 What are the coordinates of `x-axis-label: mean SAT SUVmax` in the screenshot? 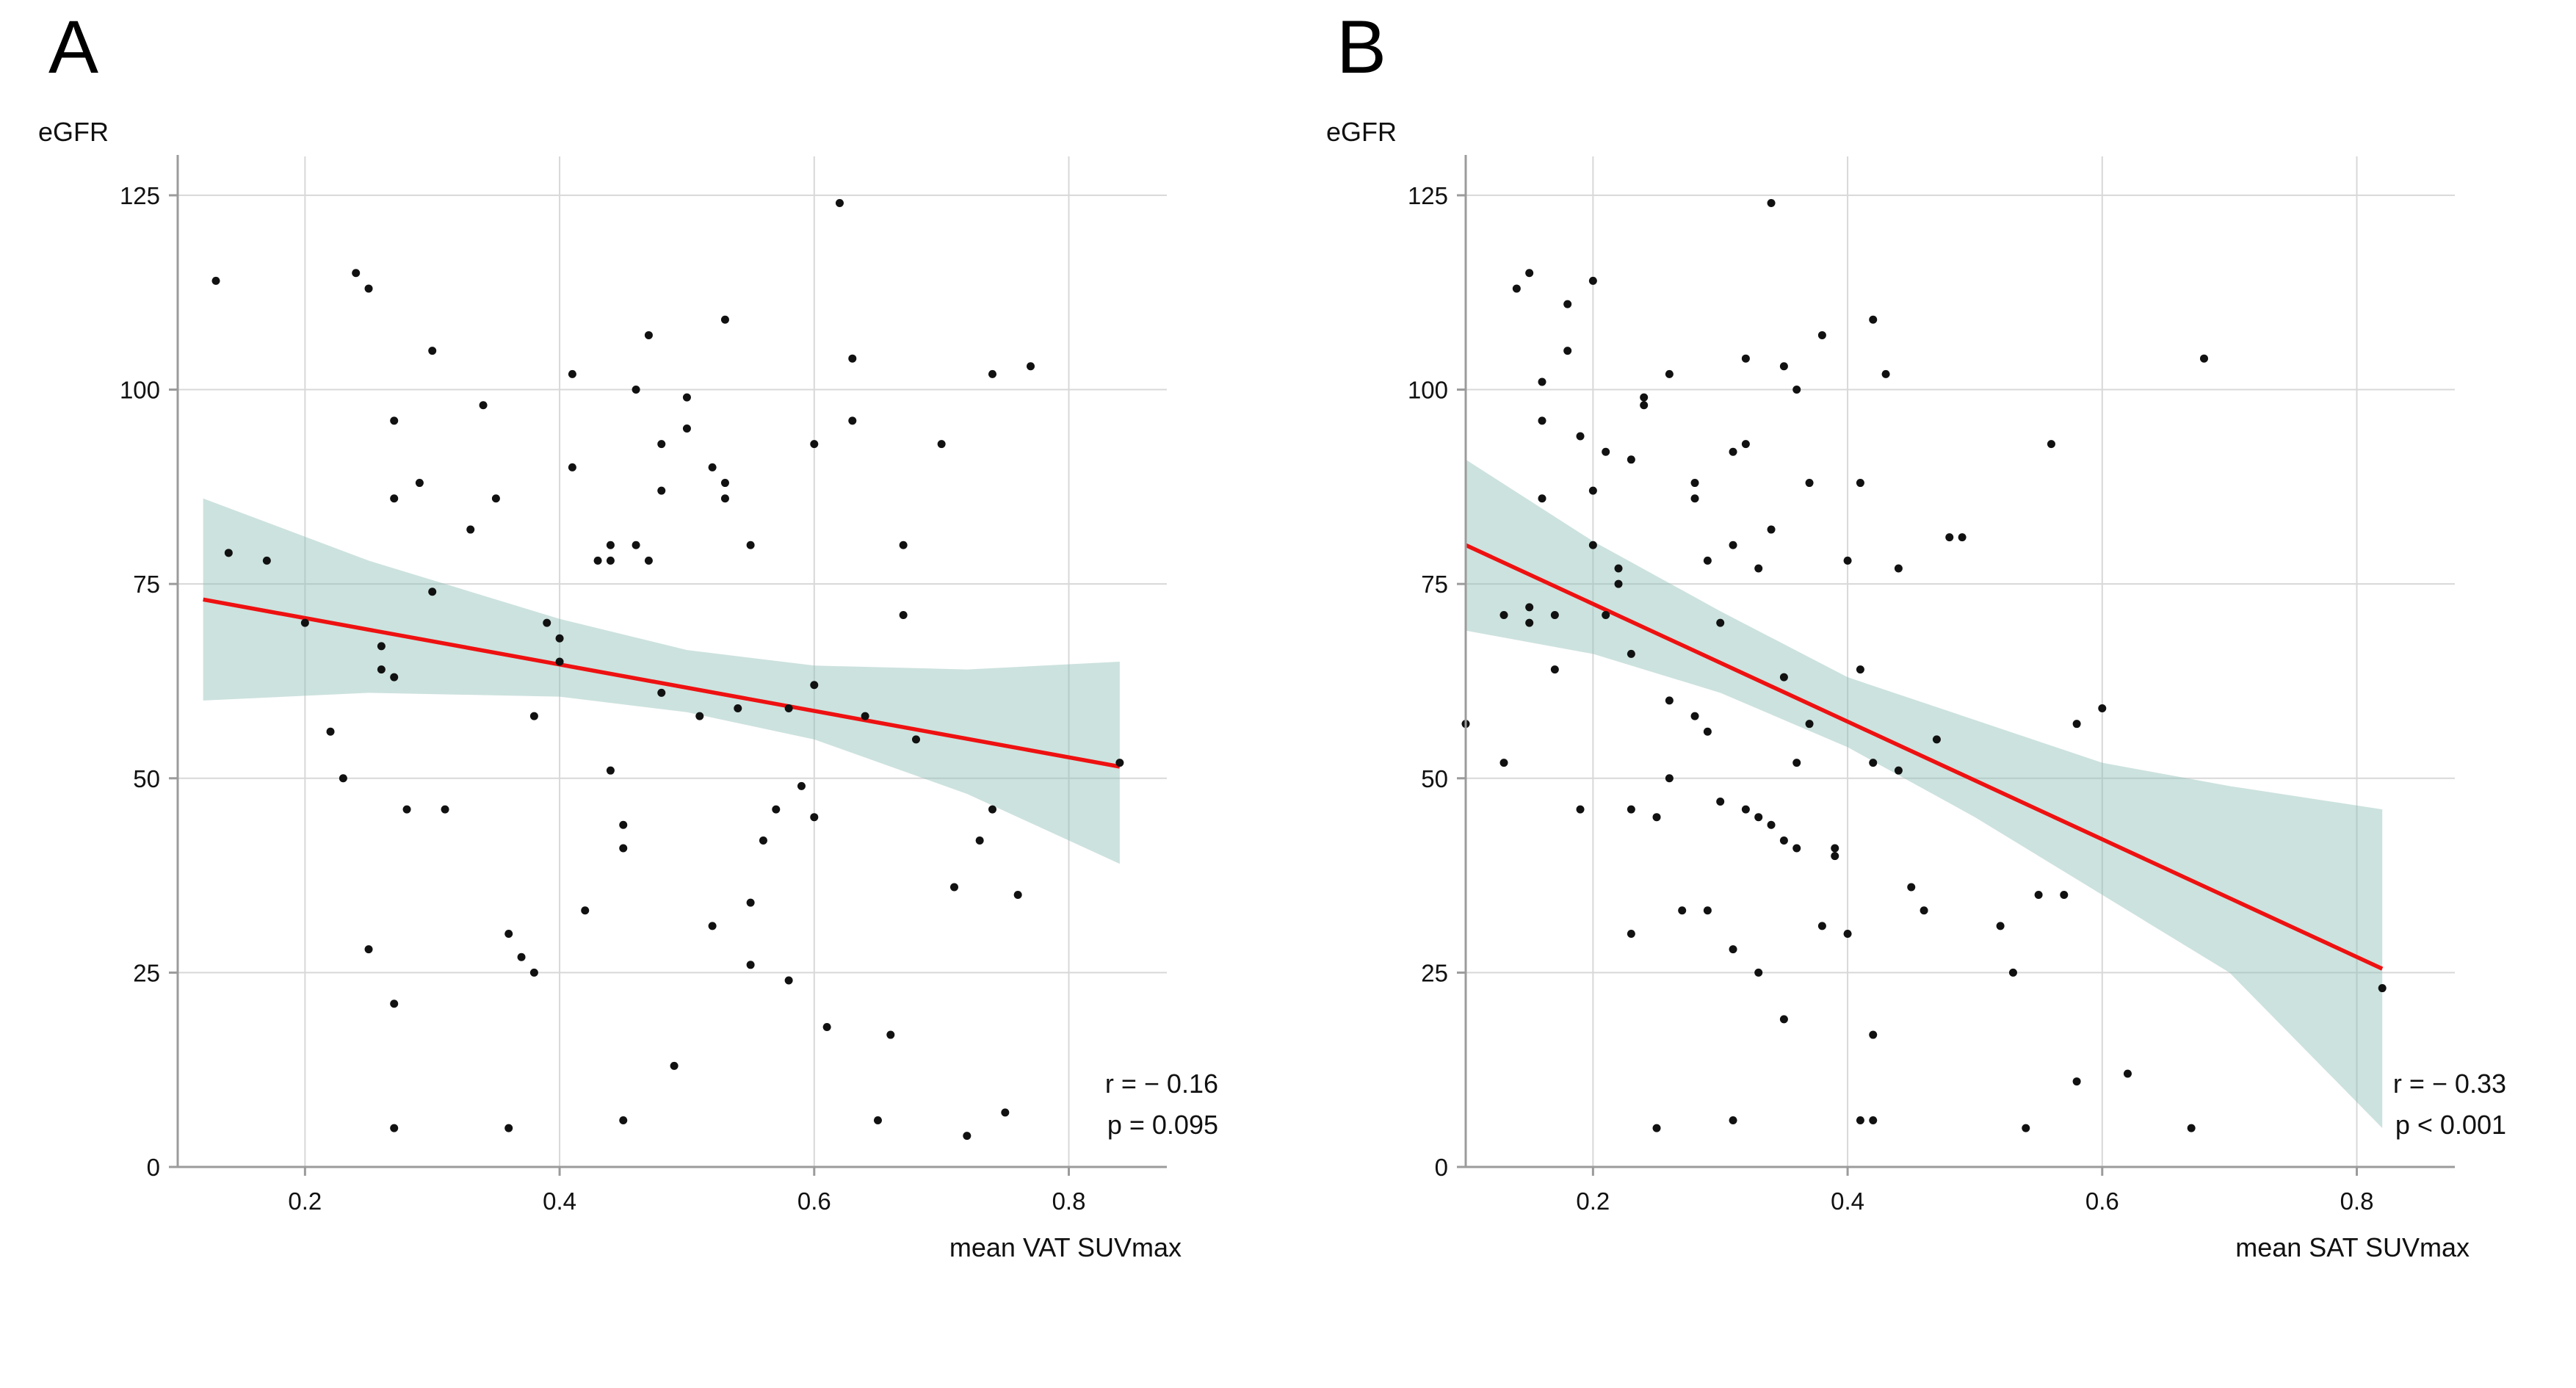 It's located at (2352, 1247).